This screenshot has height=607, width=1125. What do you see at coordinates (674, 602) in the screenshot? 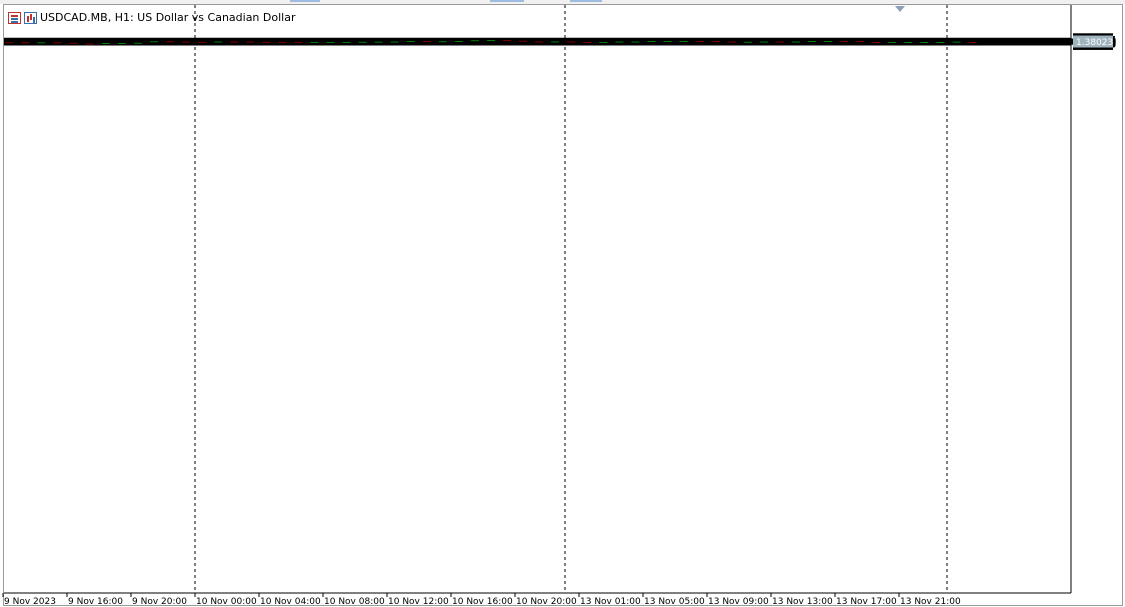
I see `time-tick-label: 13 Nov 05:00` at bounding box center [674, 602].